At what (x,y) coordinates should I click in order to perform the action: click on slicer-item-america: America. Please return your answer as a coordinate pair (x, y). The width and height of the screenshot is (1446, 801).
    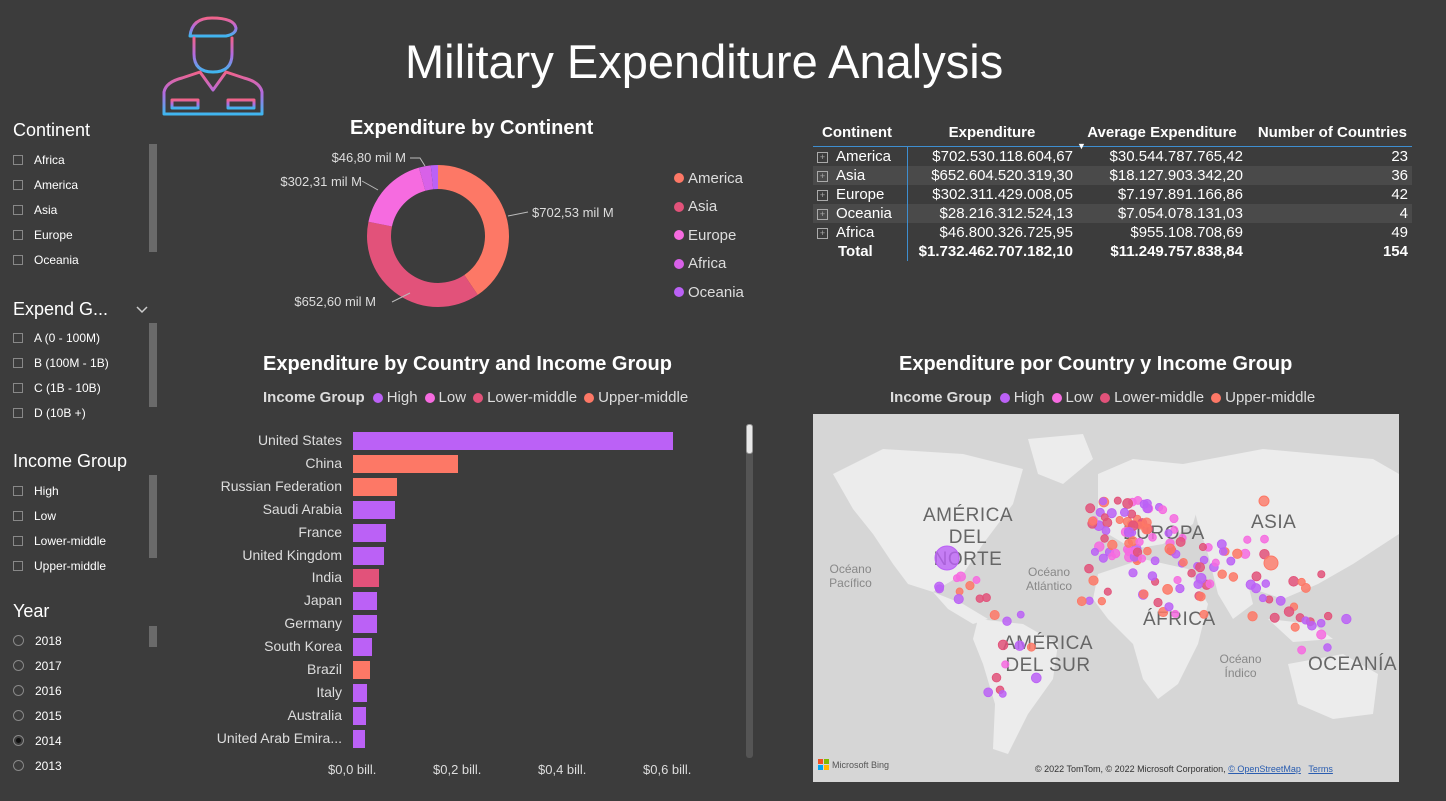
    Looking at the image, I should click on (88, 184).